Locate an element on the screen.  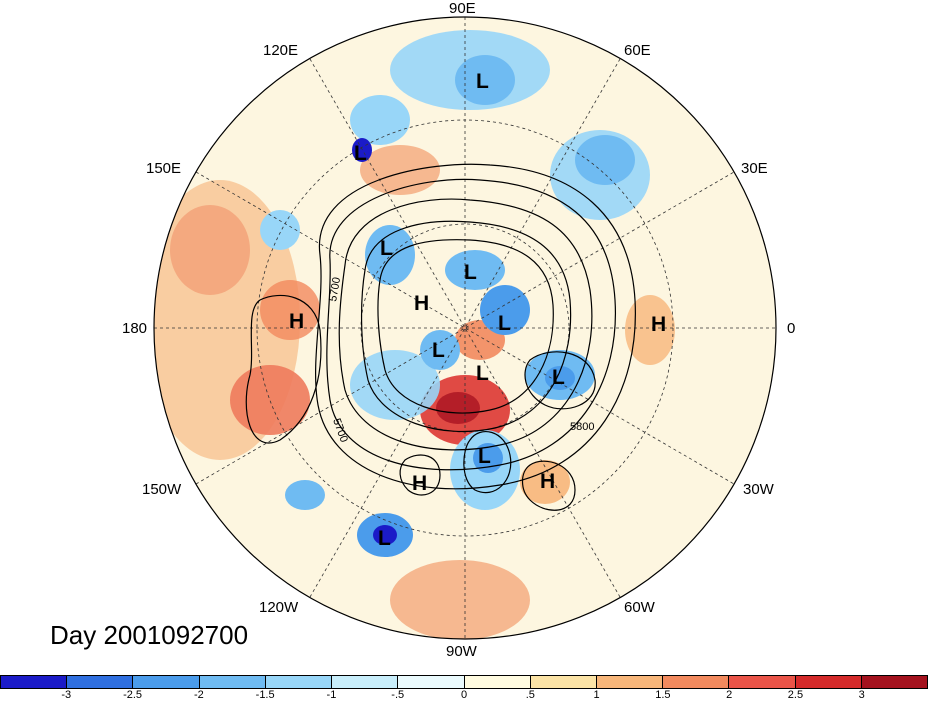
colorbar-tick-label: 1 is located at coordinates (596, 695).